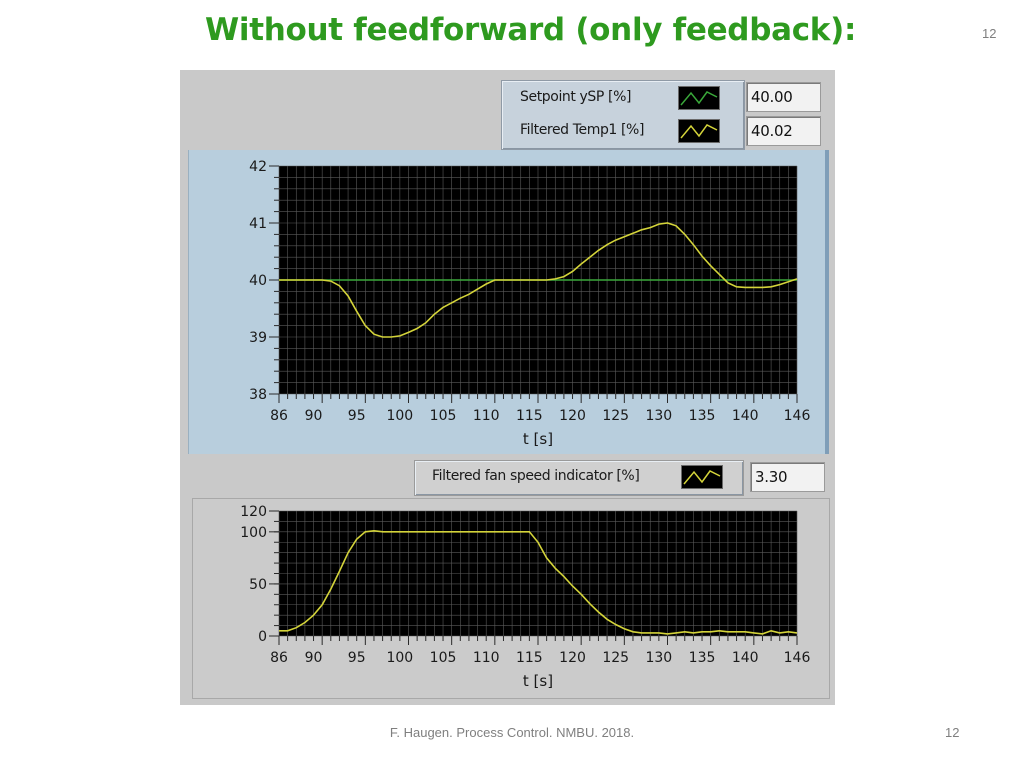  I want to click on y-tick-label: 0, so click(262, 637).